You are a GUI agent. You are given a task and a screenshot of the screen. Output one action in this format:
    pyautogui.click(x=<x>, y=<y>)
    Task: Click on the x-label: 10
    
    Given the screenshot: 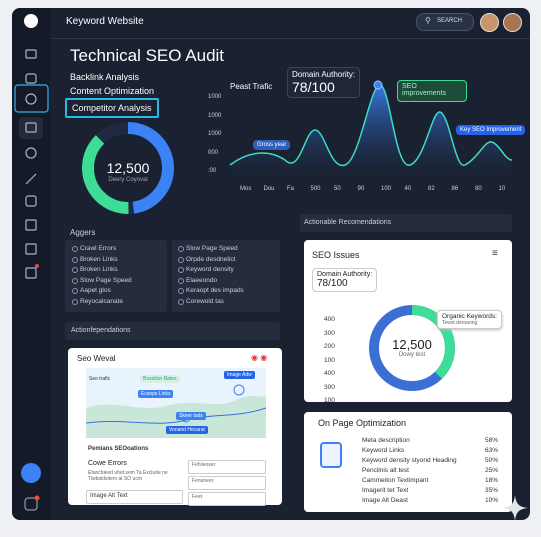 What is the action you would take?
    pyautogui.click(x=502, y=189)
    